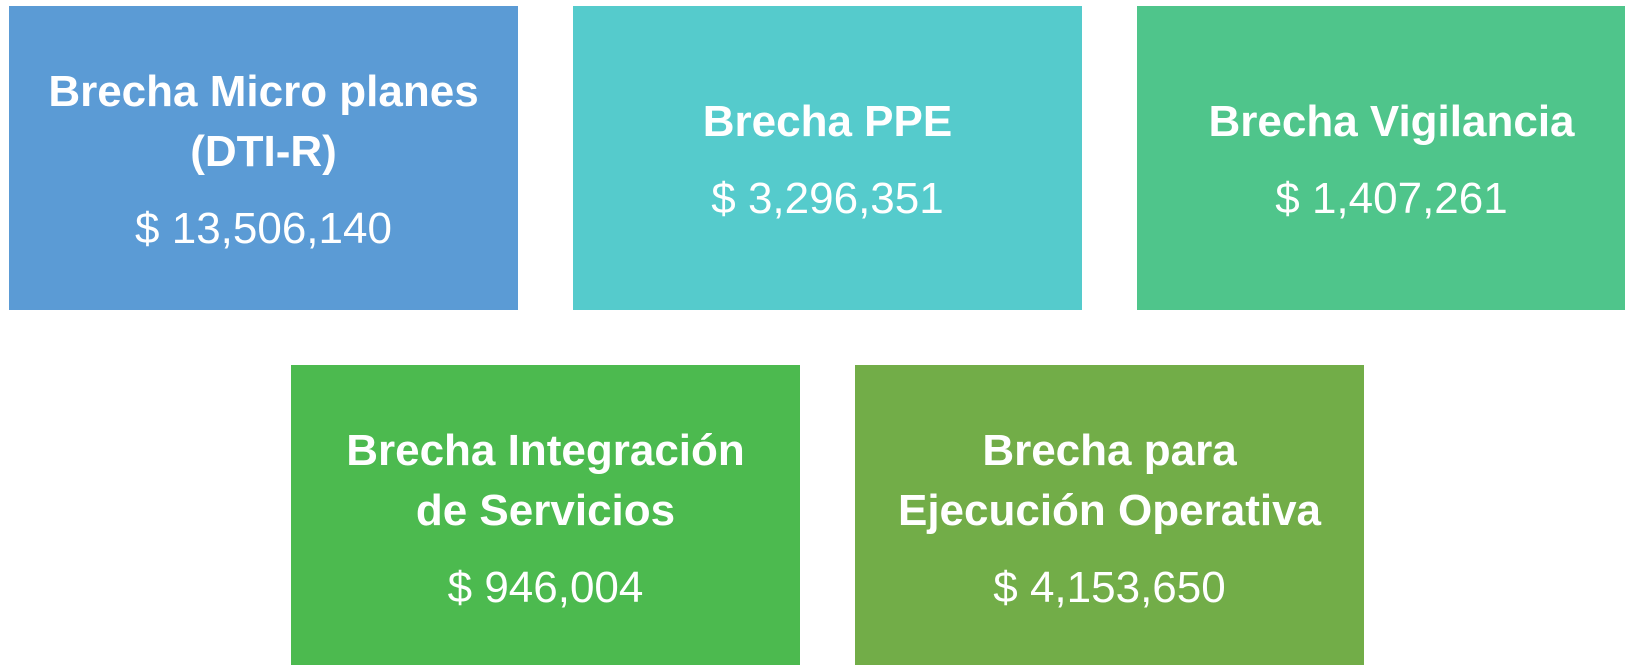 Image resolution: width=1625 pixels, height=665 pixels. Describe the element at coordinates (263, 122) in the screenshot. I see `box-title: Brecha Micro planes (DTI-R)` at that location.